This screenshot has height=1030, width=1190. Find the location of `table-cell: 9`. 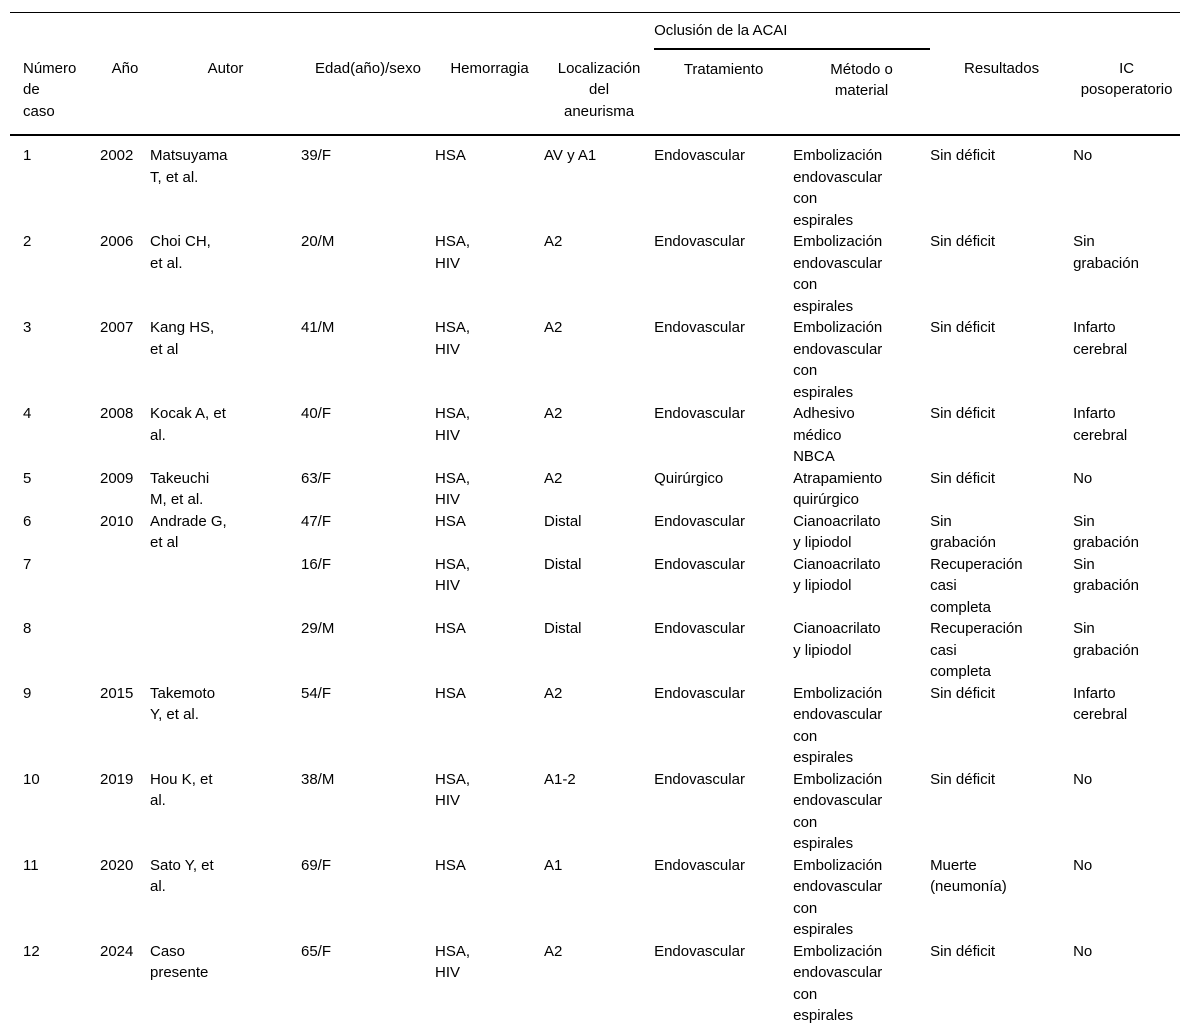

table-cell: 9 is located at coordinates (27, 693).